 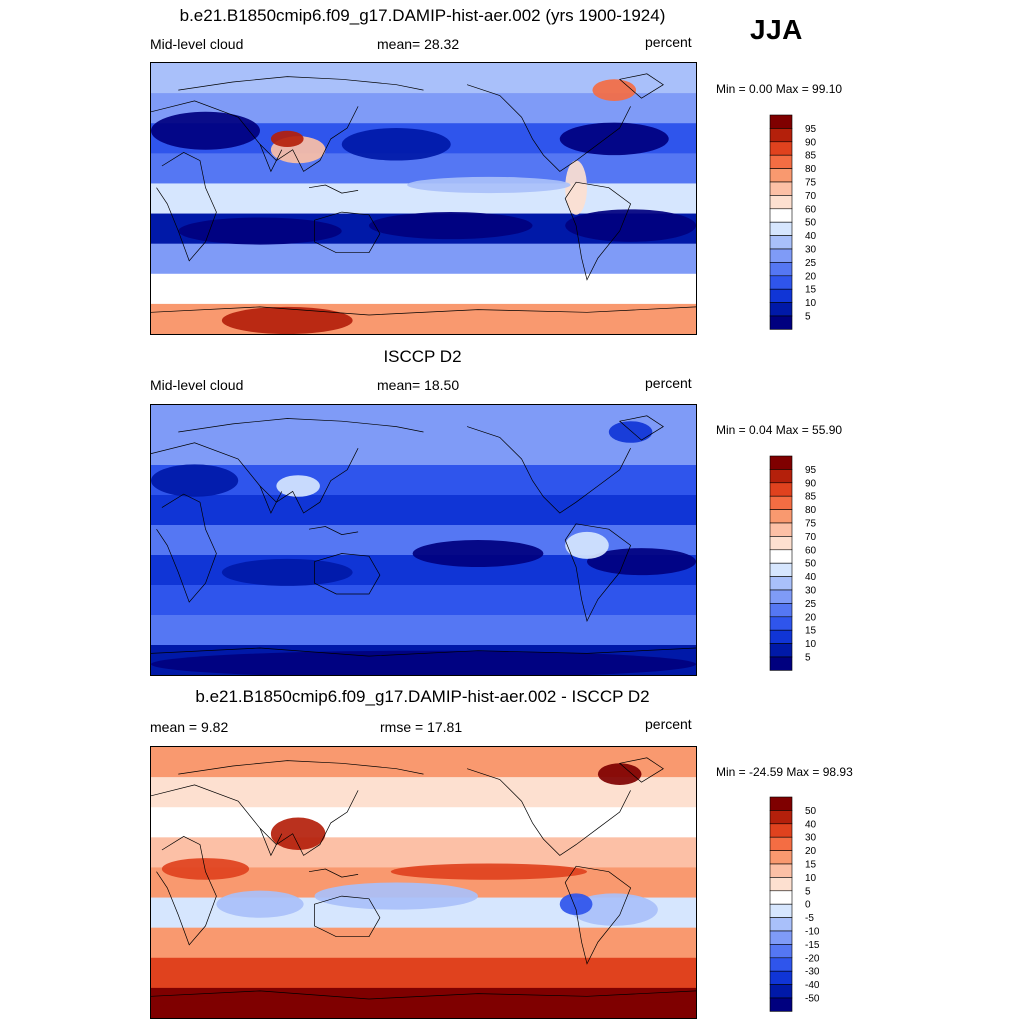 I want to click on colorbar-0-tick-label: 60, so click(x=811, y=209).